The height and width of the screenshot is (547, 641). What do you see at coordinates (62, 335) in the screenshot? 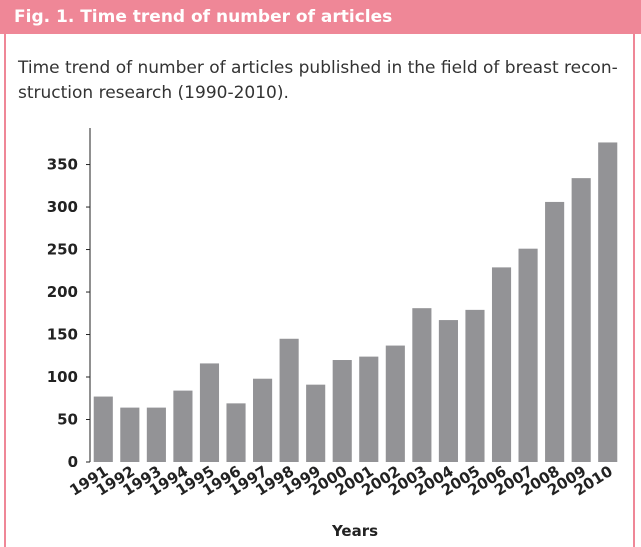
I see `y-tick-label: 150` at bounding box center [62, 335].